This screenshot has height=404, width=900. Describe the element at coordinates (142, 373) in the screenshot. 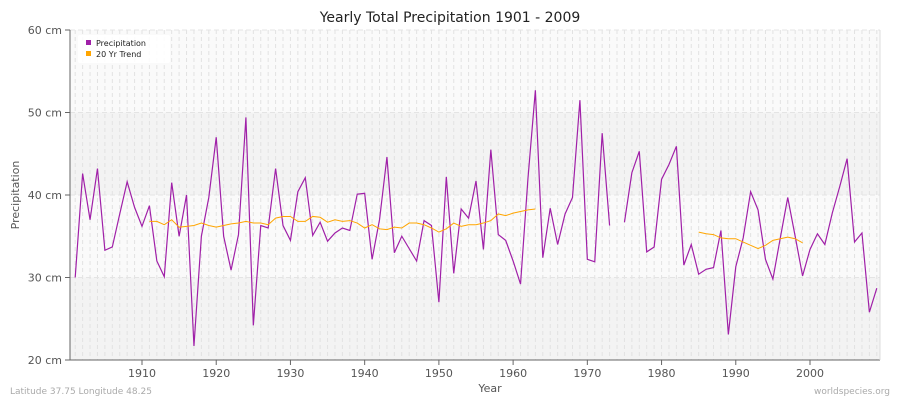

I see `x-tick-label: 1910` at that location.